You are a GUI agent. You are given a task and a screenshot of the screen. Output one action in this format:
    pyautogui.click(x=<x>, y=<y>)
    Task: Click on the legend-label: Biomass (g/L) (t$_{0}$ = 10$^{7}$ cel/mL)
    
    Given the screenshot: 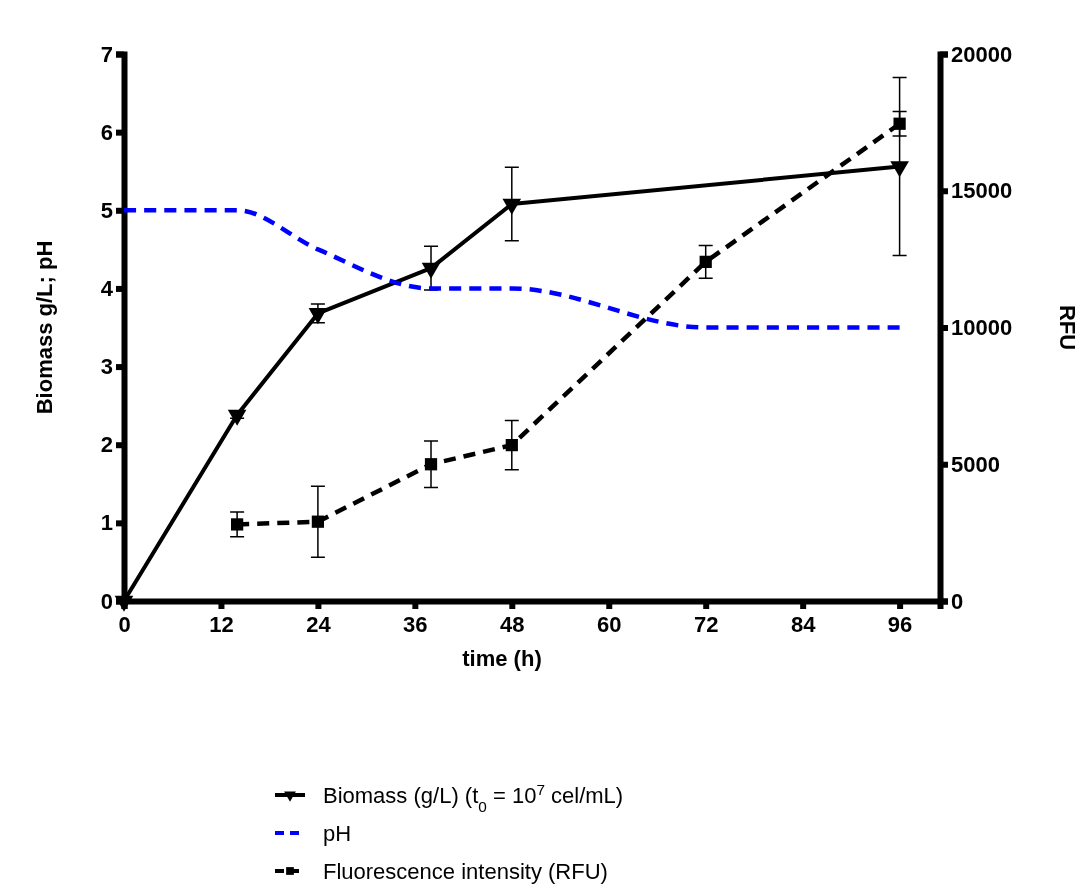 What is the action you would take?
    pyautogui.click(x=473, y=797)
    